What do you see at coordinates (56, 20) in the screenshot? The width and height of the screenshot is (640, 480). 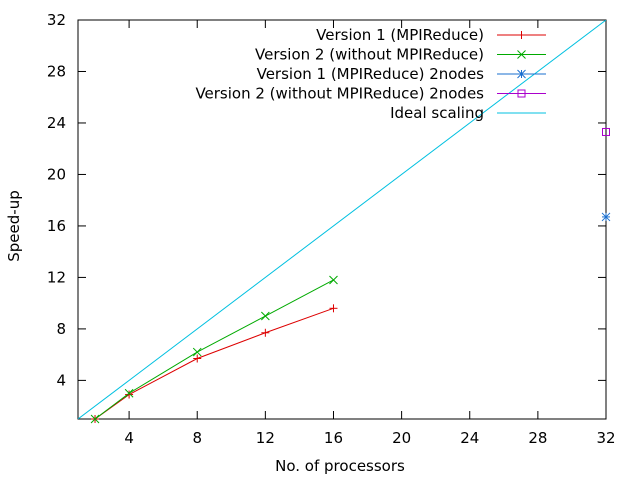 I see `y-tick-label: 32` at bounding box center [56, 20].